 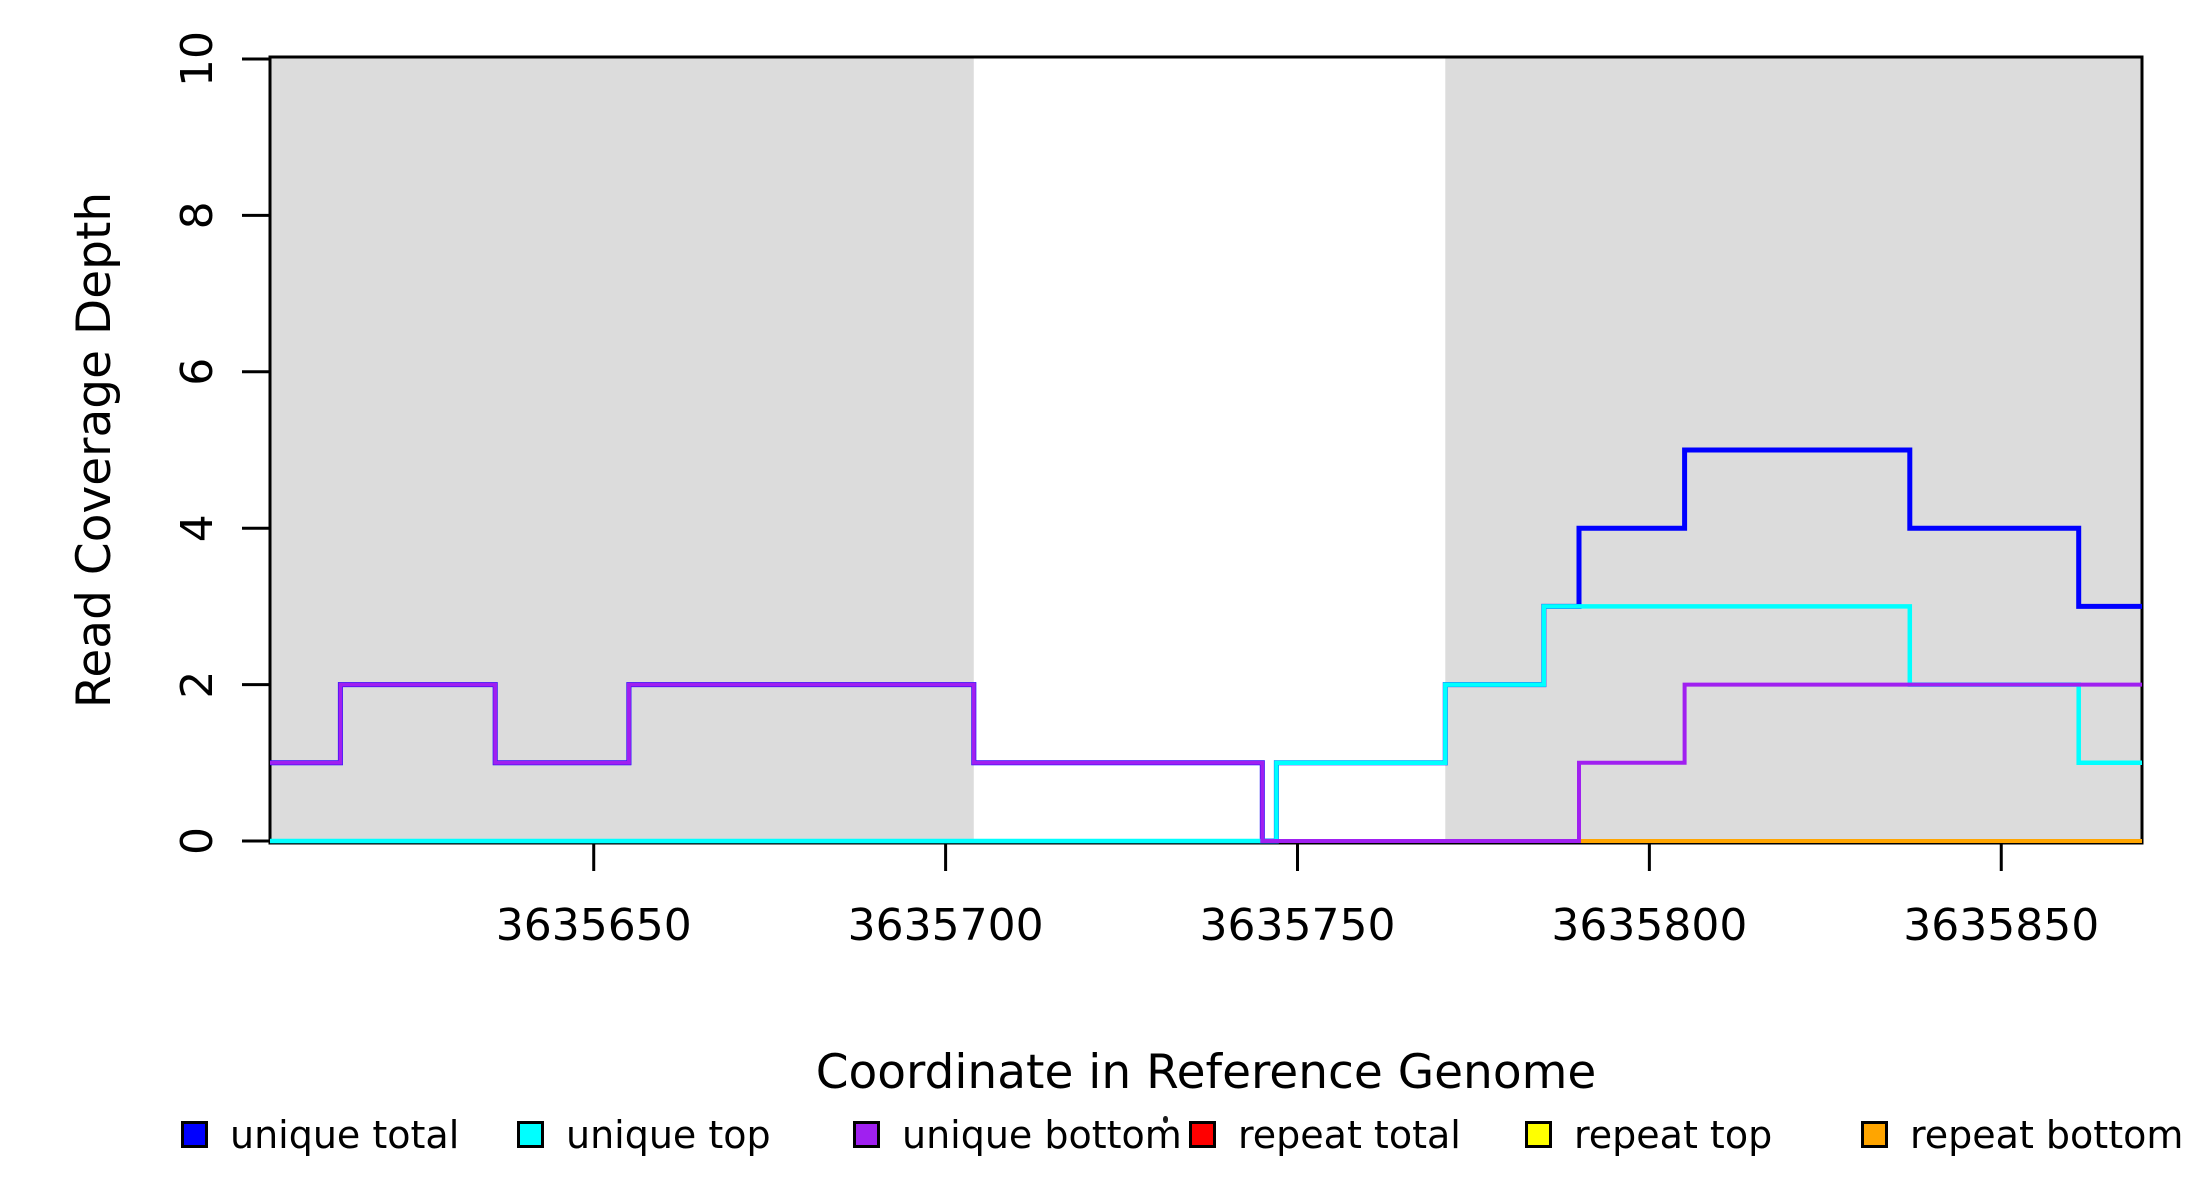 I want to click on legend-item-repeat-total: repeat total, so click(x=1325, y=1134).